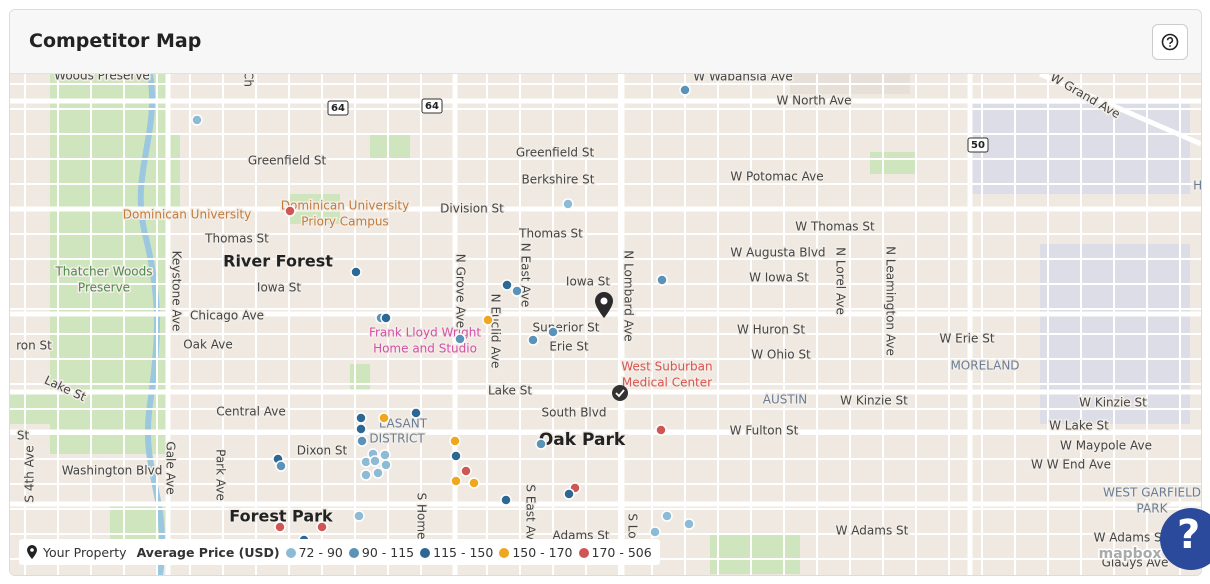 The height and width of the screenshot is (584, 1210). I want to click on road-shield-label: 64, so click(338, 108).